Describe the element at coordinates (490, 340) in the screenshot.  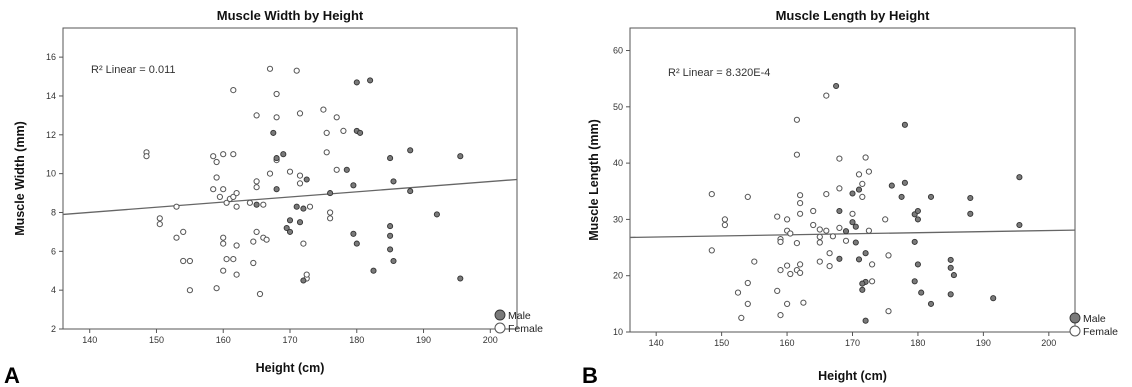
I see `x-tick-label: 200` at that location.